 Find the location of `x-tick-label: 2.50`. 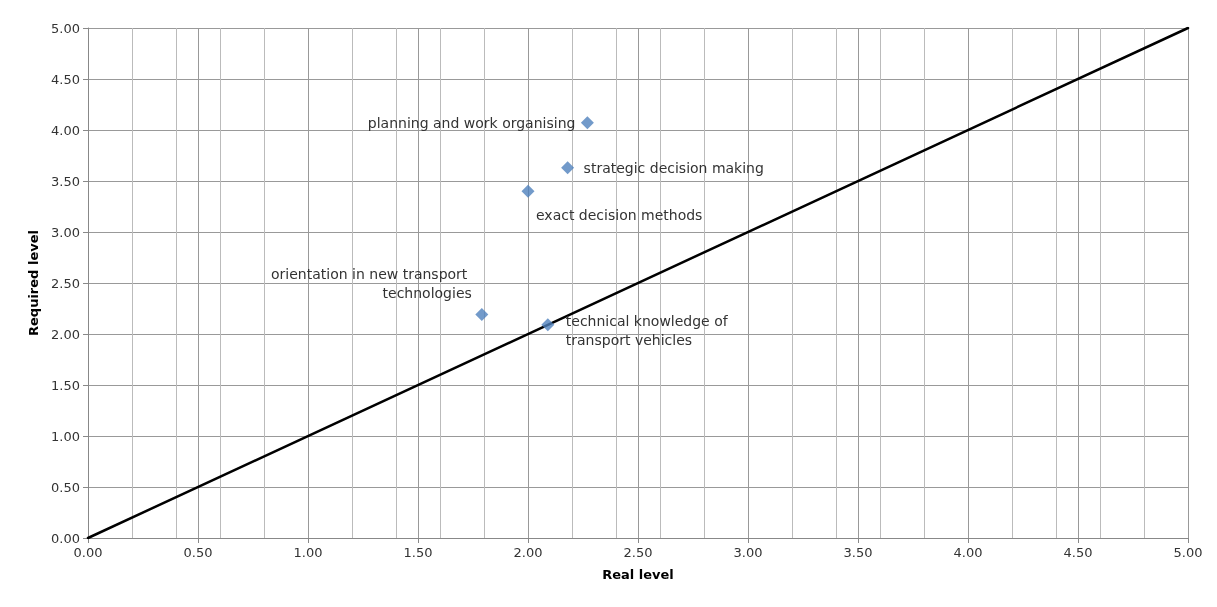

x-tick-label: 2.50 is located at coordinates (638, 552).